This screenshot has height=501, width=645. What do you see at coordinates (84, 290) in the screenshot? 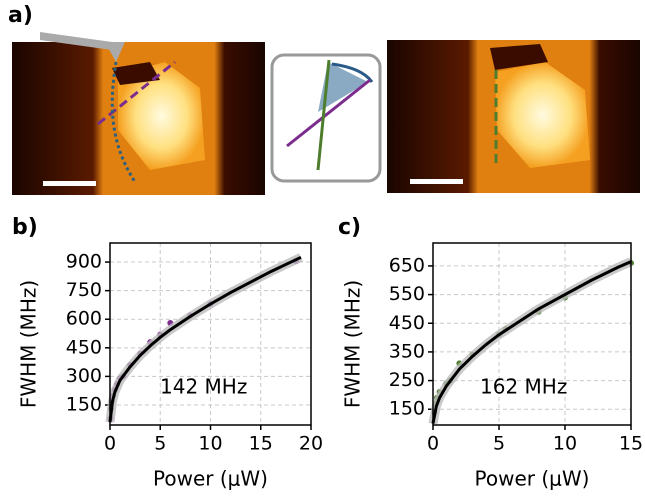
I see `y-tick-label: 750` at bounding box center [84, 290].